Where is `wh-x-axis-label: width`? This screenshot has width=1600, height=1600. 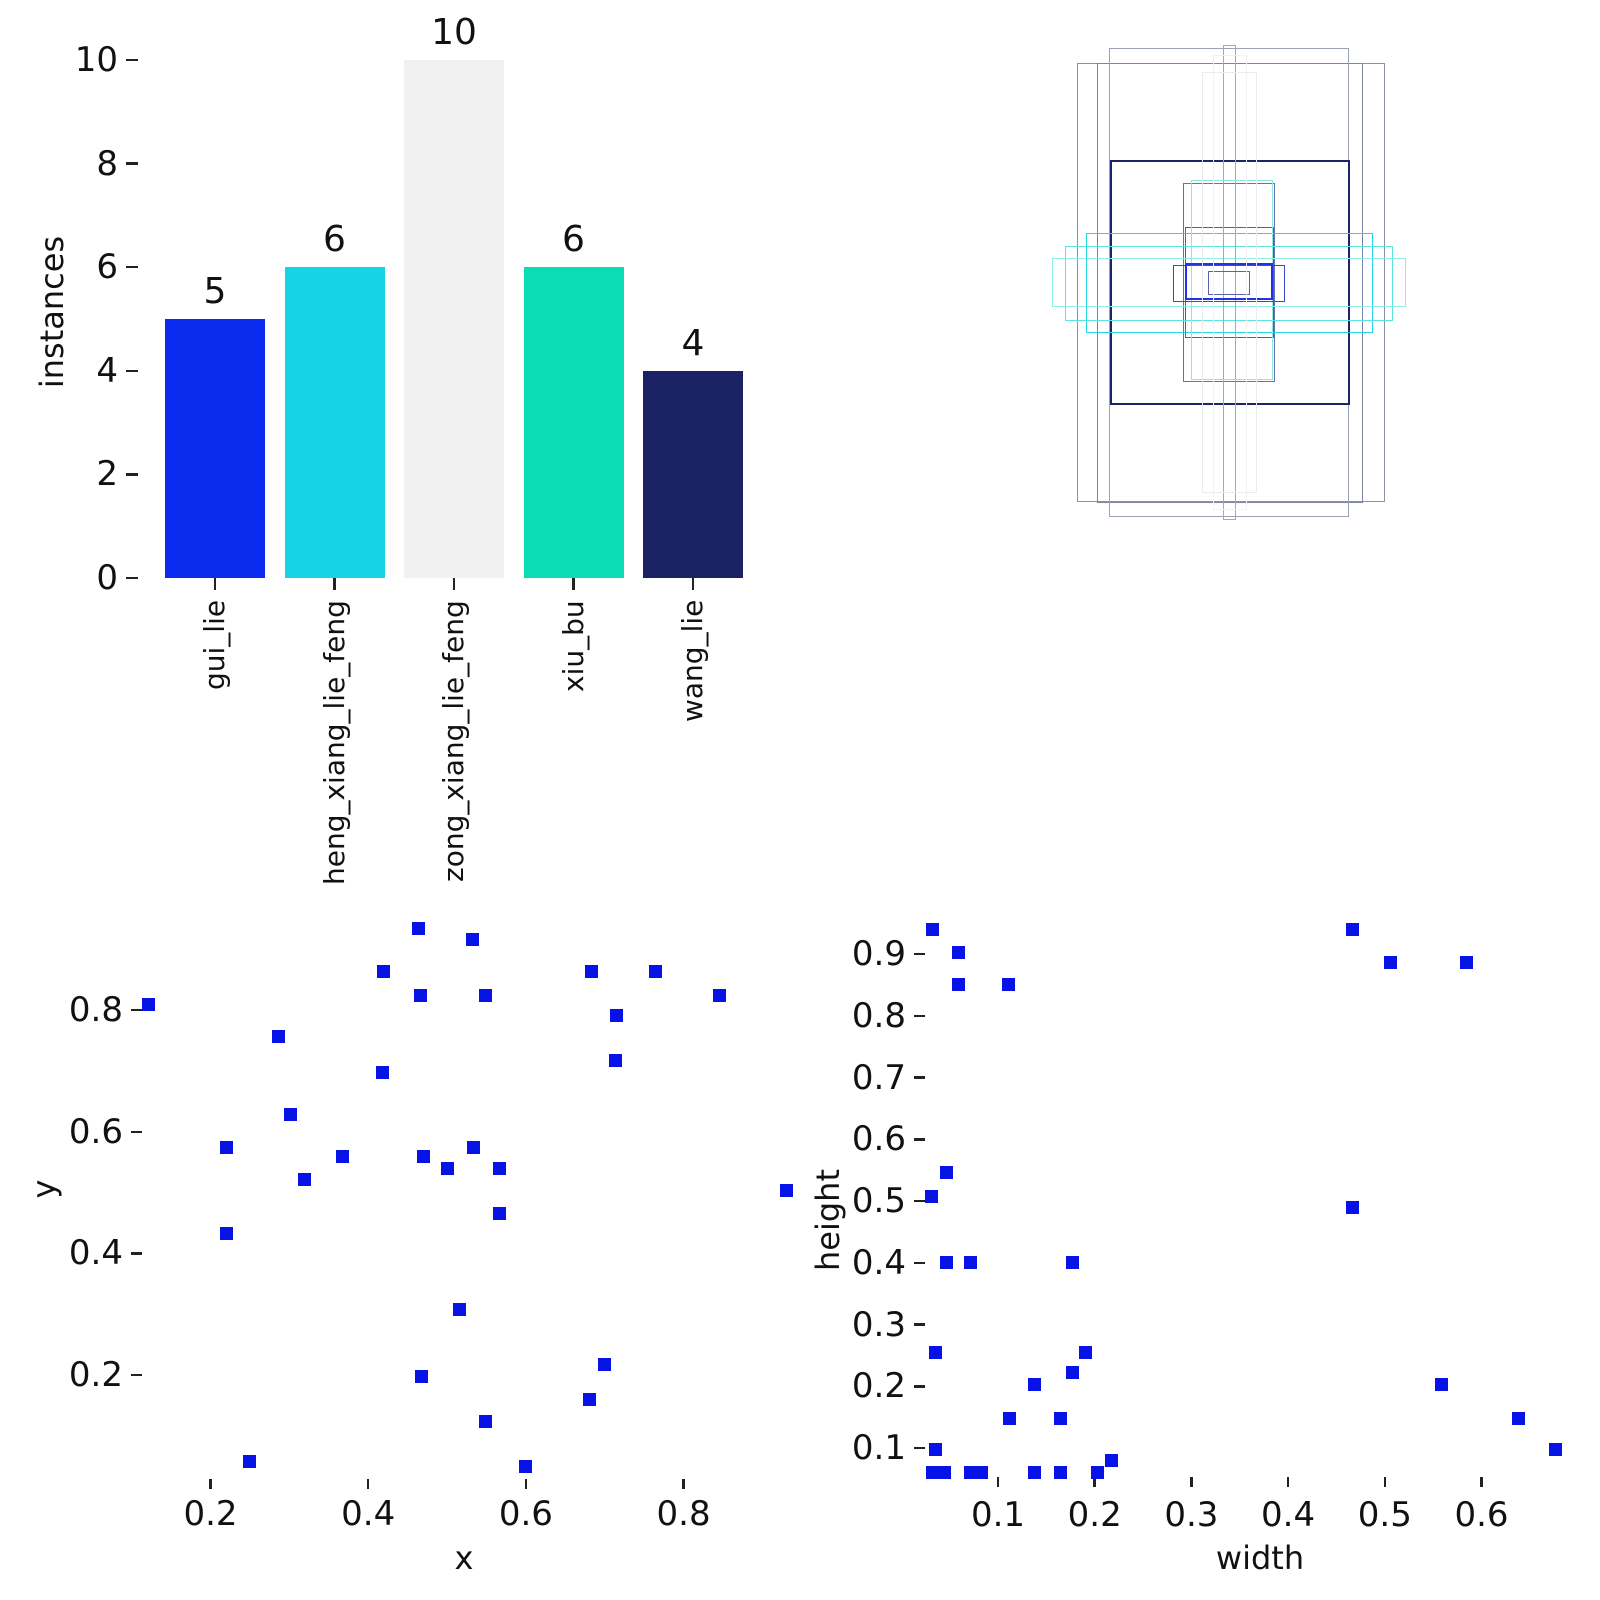 wh-x-axis-label: width is located at coordinates (1260, 1558).